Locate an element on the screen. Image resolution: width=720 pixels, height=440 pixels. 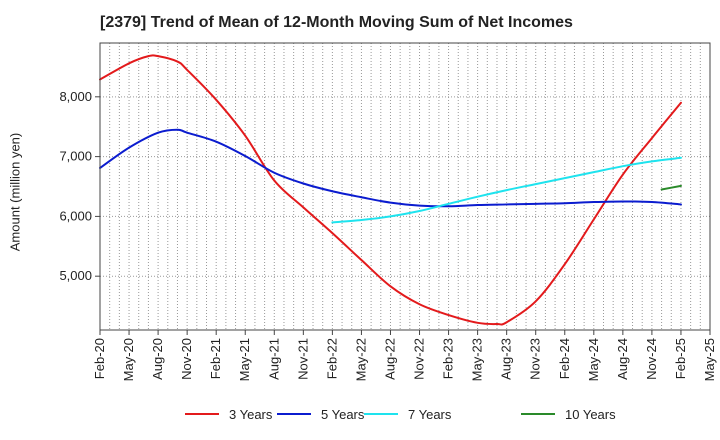
x-tick-label: Feb-21 is located at coordinates (215, 358).